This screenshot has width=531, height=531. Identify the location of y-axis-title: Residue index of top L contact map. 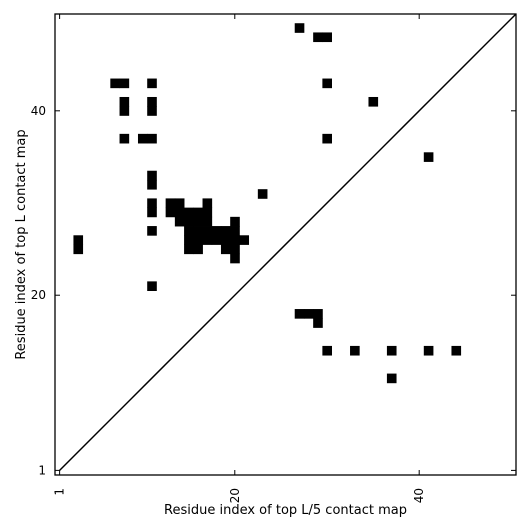
(21, 244).